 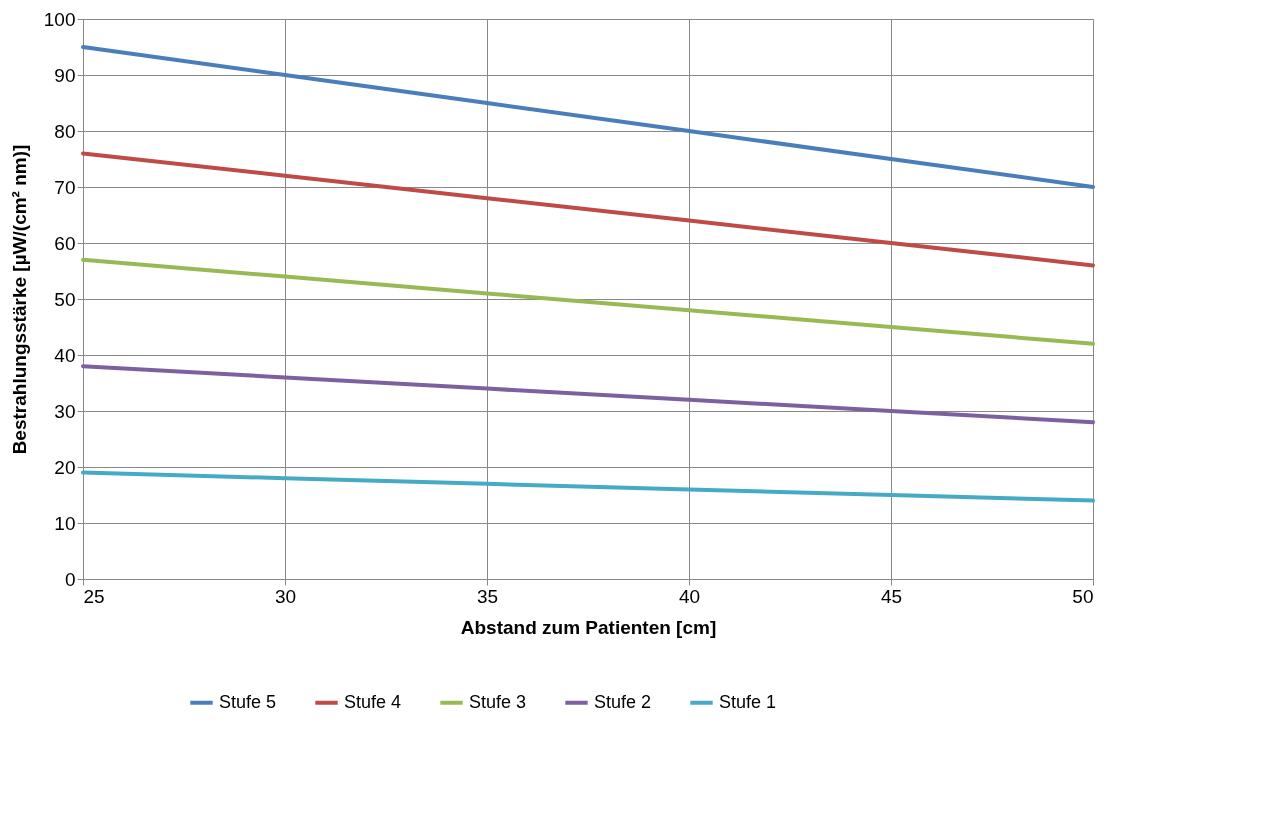 What do you see at coordinates (689, 596) in the screenshot?
I see `x-tick-label: 40` at bounding box center [689, 596].